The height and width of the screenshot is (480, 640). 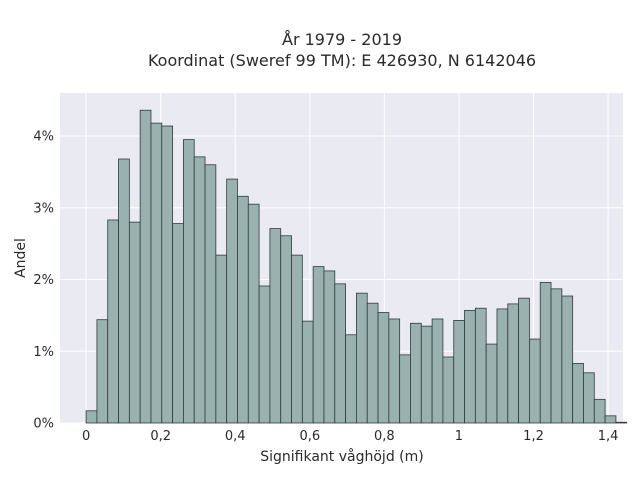 I want to click on x-tick-label: 0, so click(x=86, y=436).